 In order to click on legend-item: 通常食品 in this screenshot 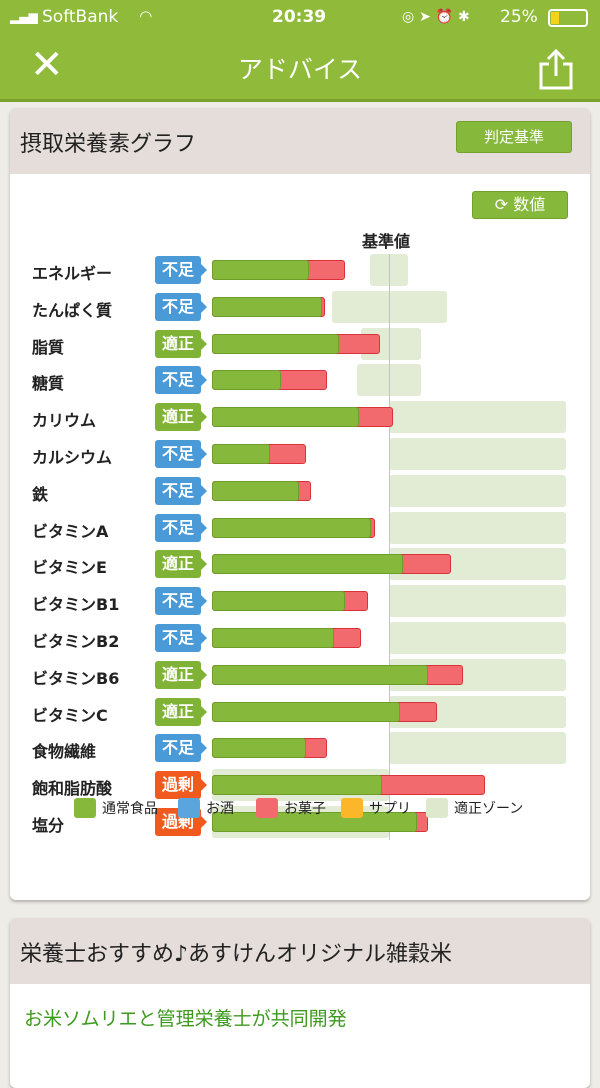, I will do `click(116, 808)`.